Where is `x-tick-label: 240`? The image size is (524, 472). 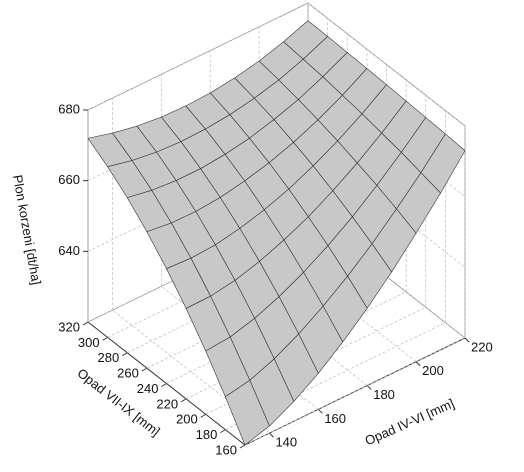 x-tick-label: 240 is located at coordinates (148, 388).